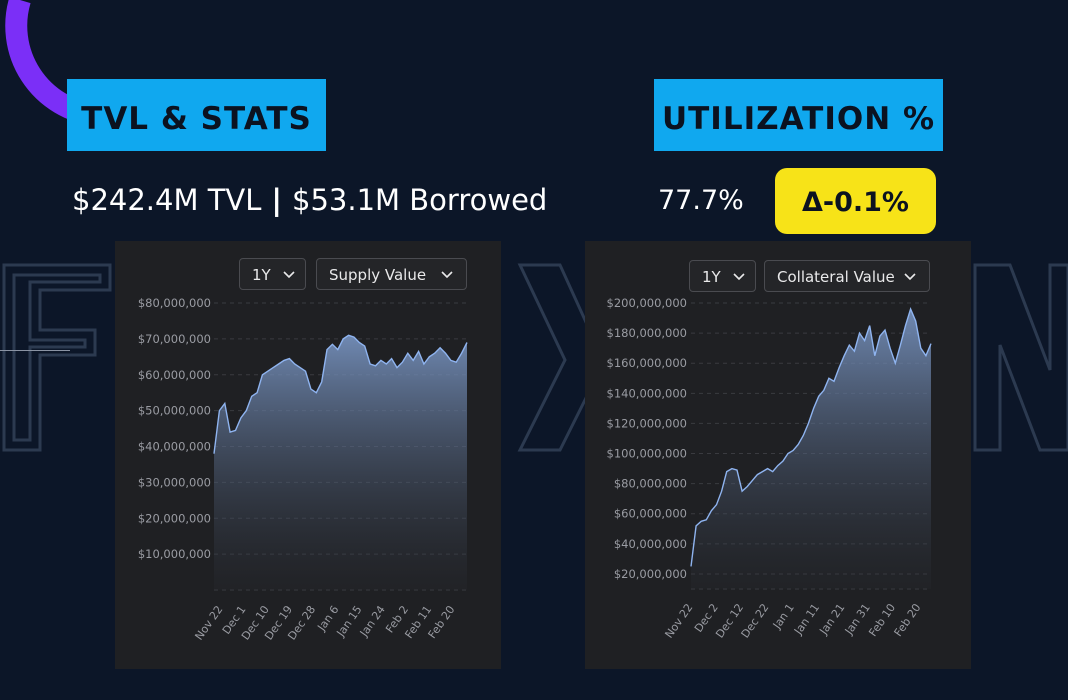 Image resolution: width=1068 pixels, height=700 pixels. Describe the element at coordinates (196, 115) in the screenshot. I see `tvl-stats-heading: TVL & STATS` at that location.